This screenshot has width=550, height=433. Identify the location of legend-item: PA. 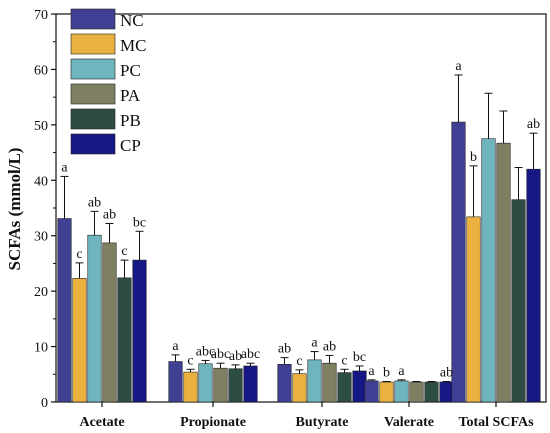
(105, 94).